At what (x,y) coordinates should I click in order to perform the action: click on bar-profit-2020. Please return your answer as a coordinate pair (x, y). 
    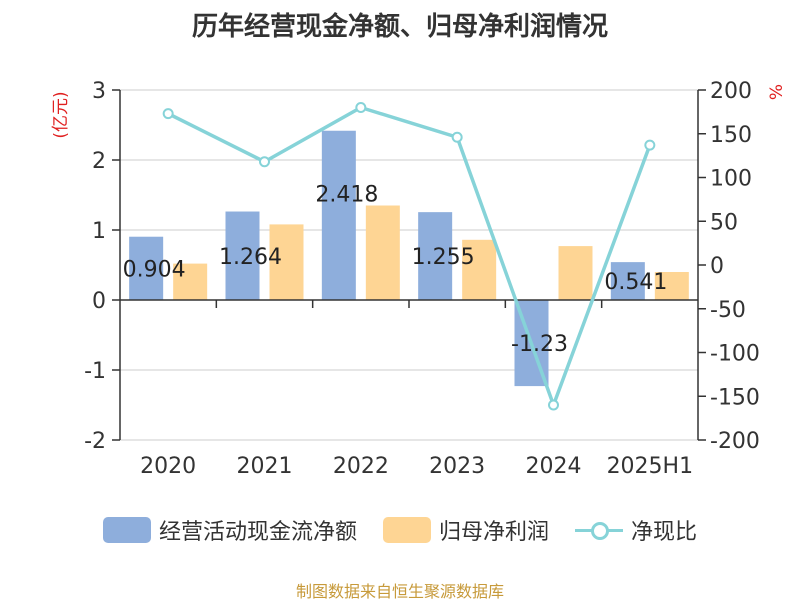
    Looking at the image, I should click on (190, 281).